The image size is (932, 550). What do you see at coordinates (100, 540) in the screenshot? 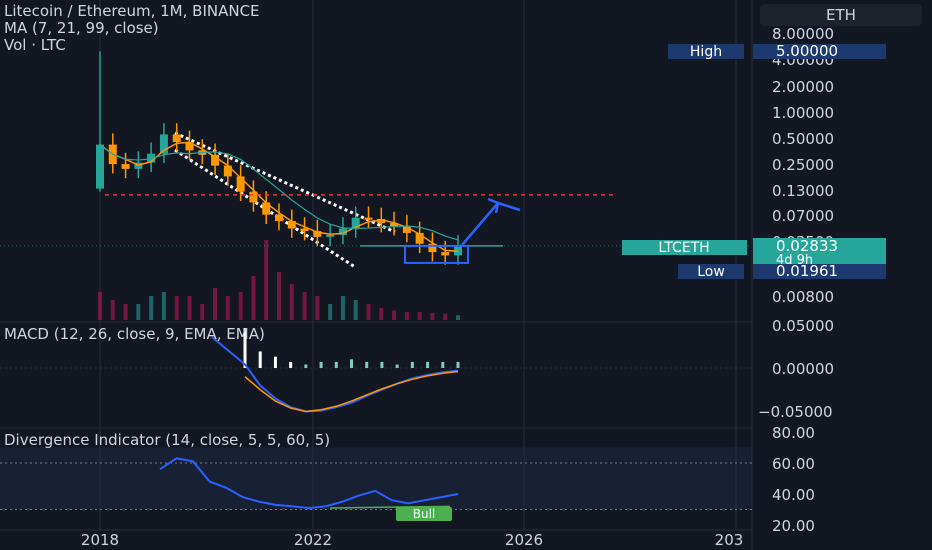
I see `time-tick-label: 2018` at bounding box center [100, 540].